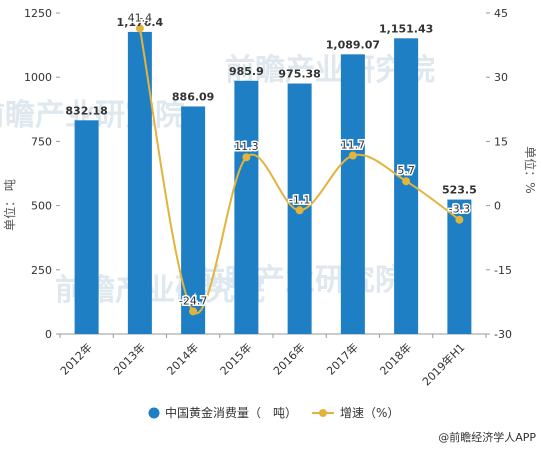 This screenshot has height=449, width=542. I want to click on x-tick-label: 2018年, so click(395, 358).